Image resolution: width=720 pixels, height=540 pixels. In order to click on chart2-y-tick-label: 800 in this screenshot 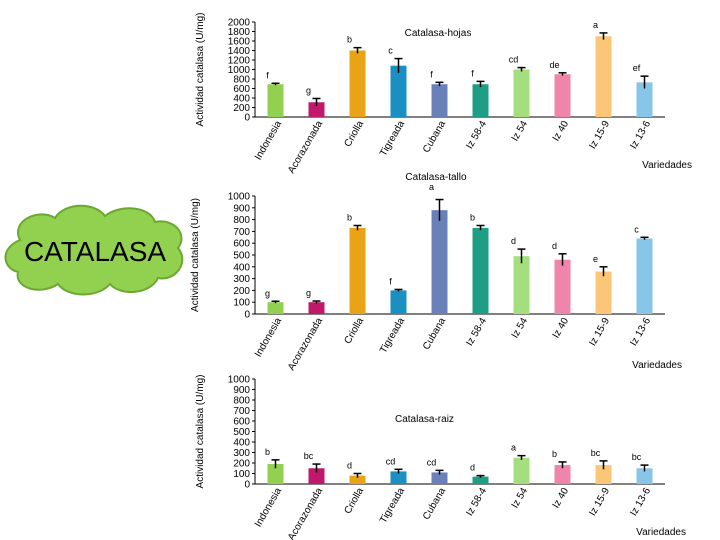, I will do `click(241, 220)`.